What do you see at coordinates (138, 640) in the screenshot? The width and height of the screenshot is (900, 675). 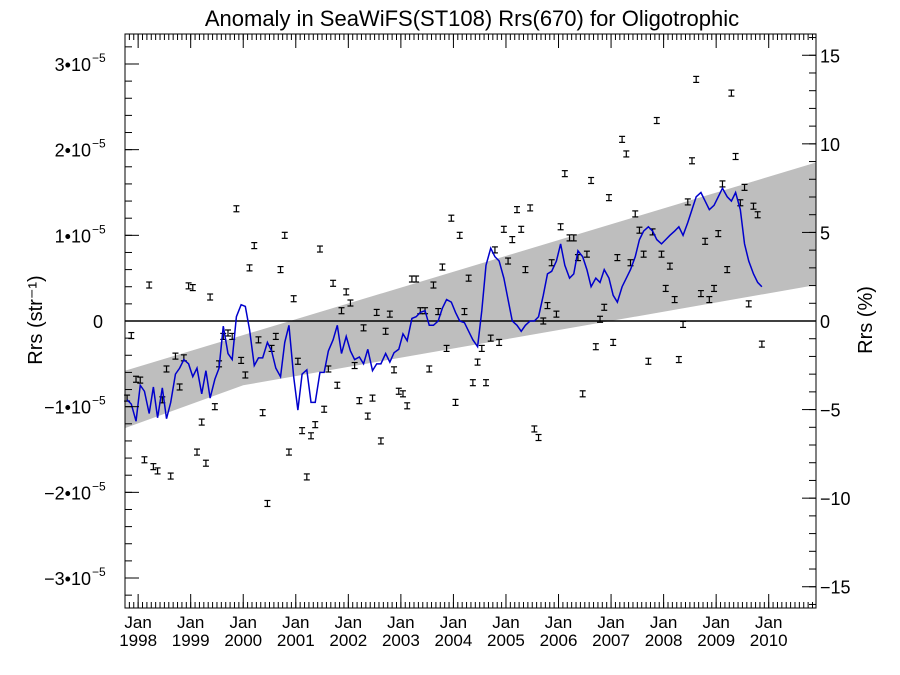 I see `x-tick-label-year: 1998` at bounding box center [138, 640].